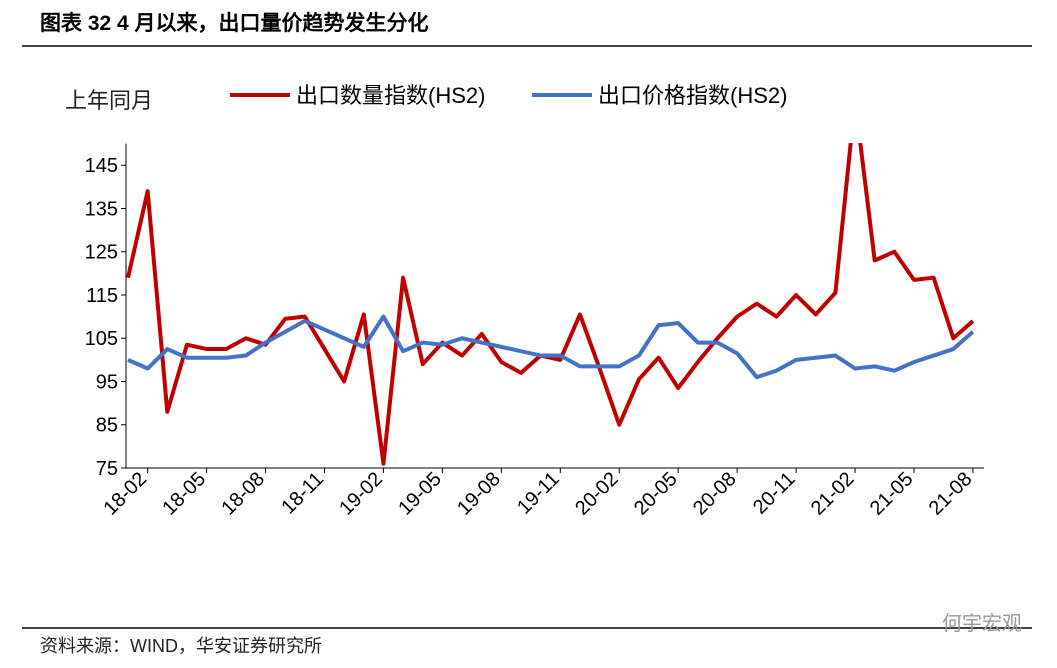 This screenshot has height=668, width=1057. Describe the element at coordinates (538, 493) in the screenshot. I see `x-tick-label: 19-11` at that location.